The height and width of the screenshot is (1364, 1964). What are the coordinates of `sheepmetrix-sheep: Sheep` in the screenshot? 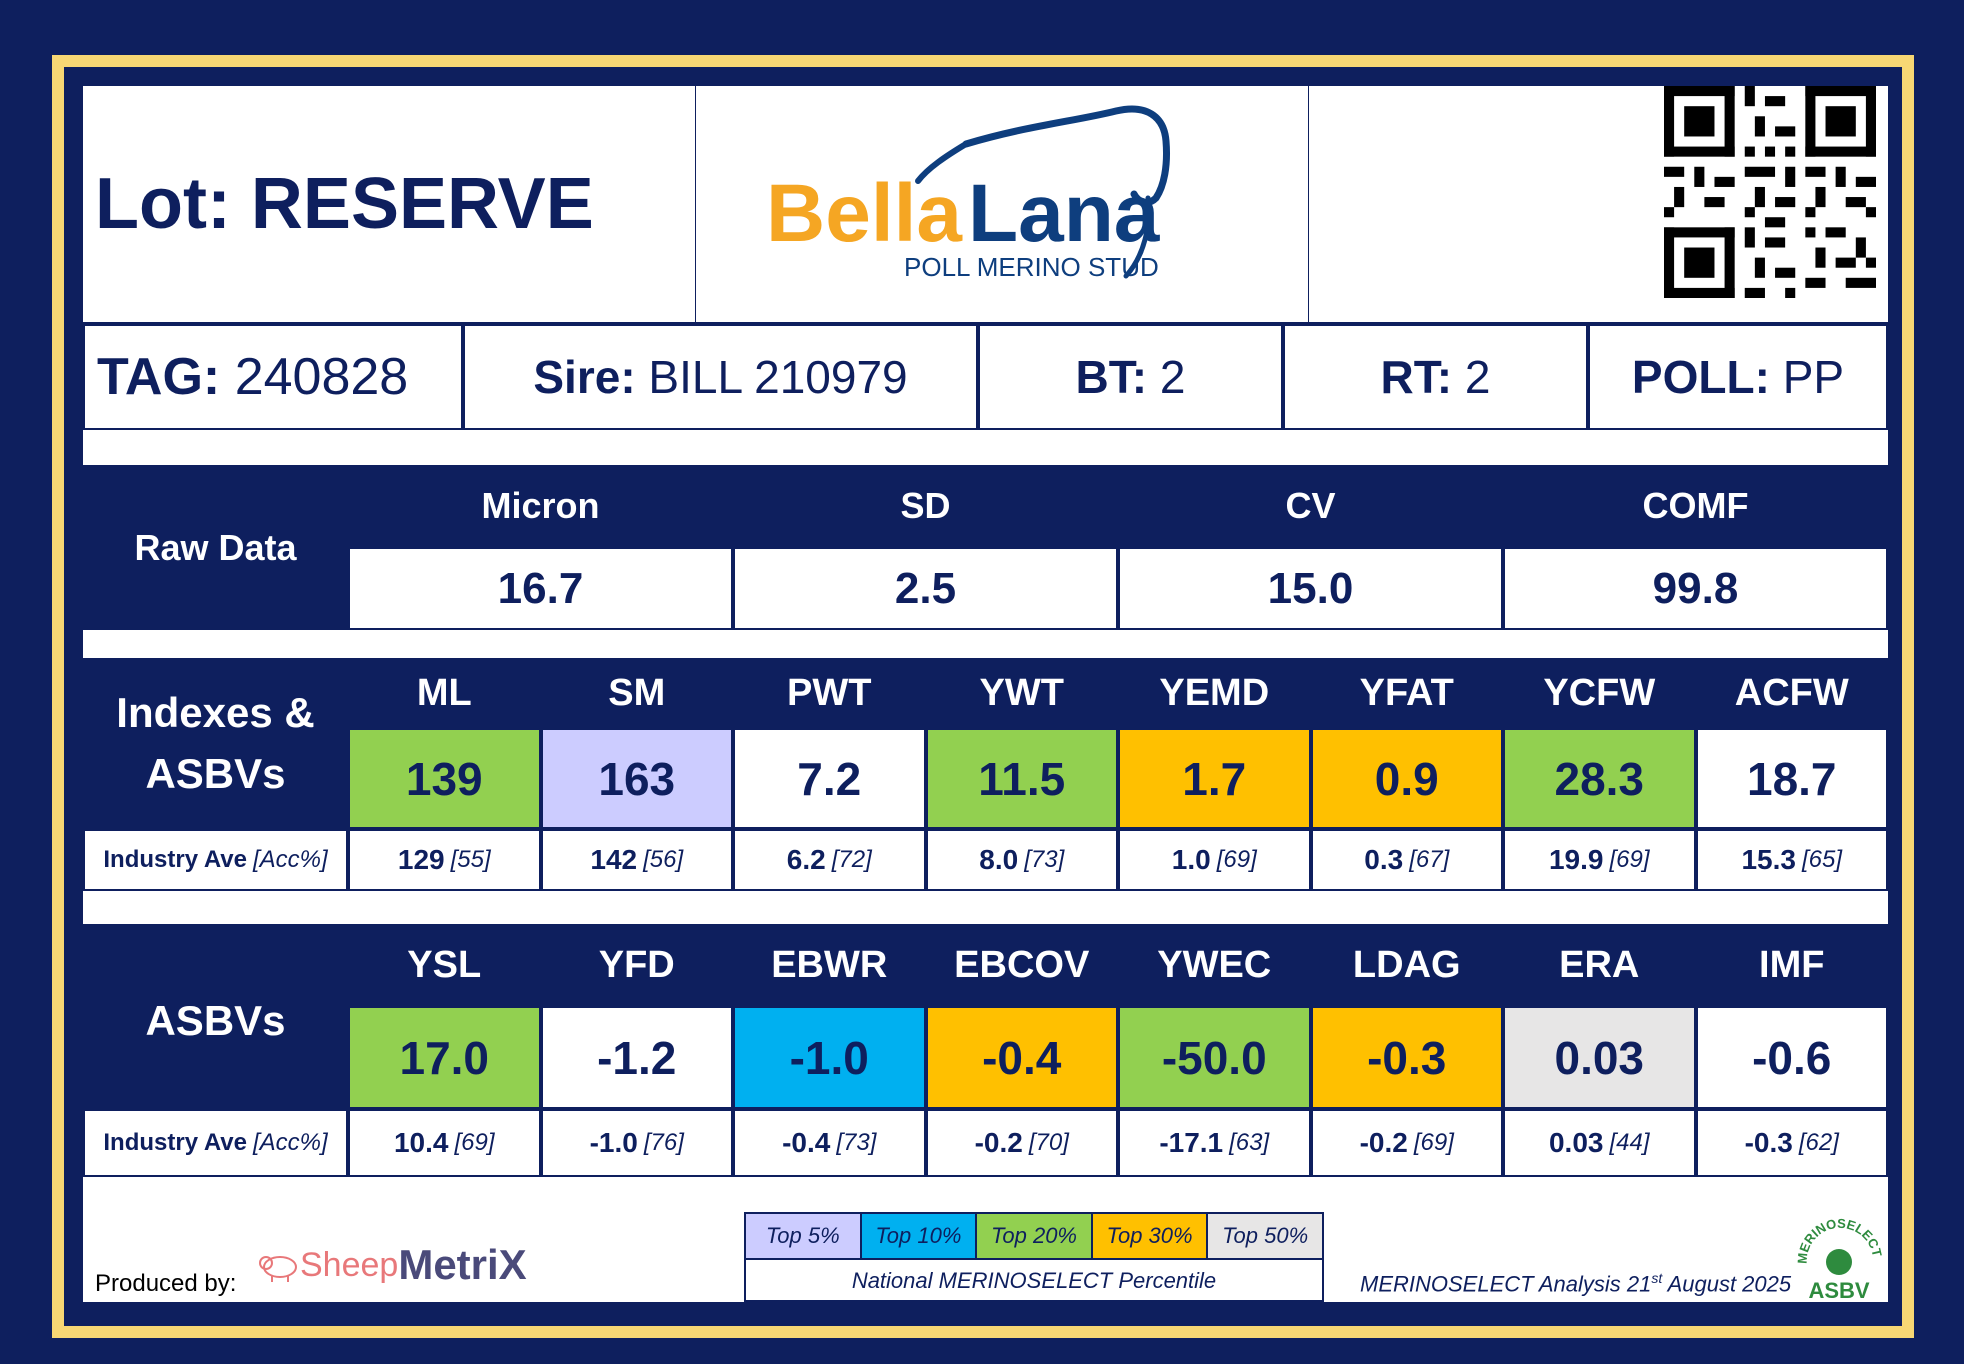 It's located at (349, 1264).